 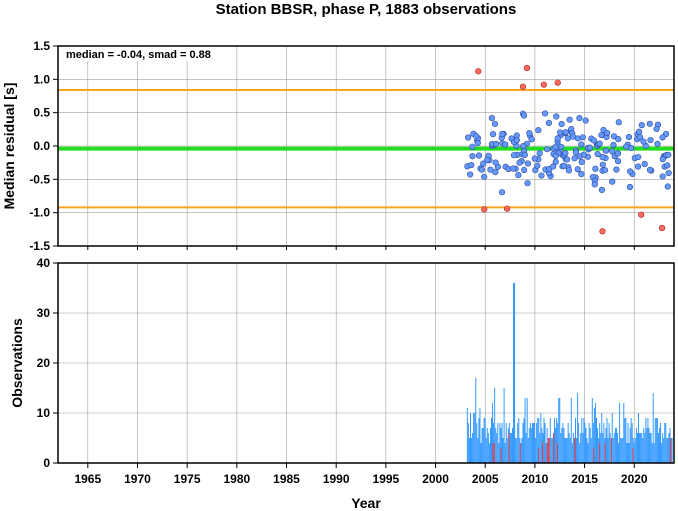 I want to click on y-tick-label: 40, so click(x=44, y=263).